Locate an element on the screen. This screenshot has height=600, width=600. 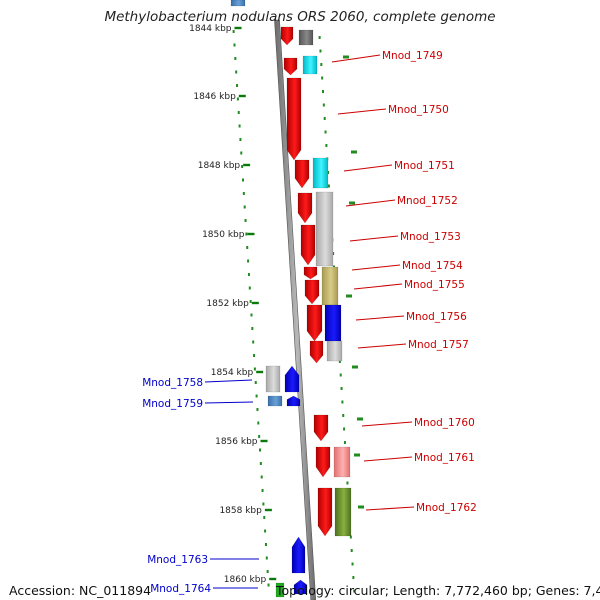
gene-label: Mnod_1755 is located at coordinates (434, 285).